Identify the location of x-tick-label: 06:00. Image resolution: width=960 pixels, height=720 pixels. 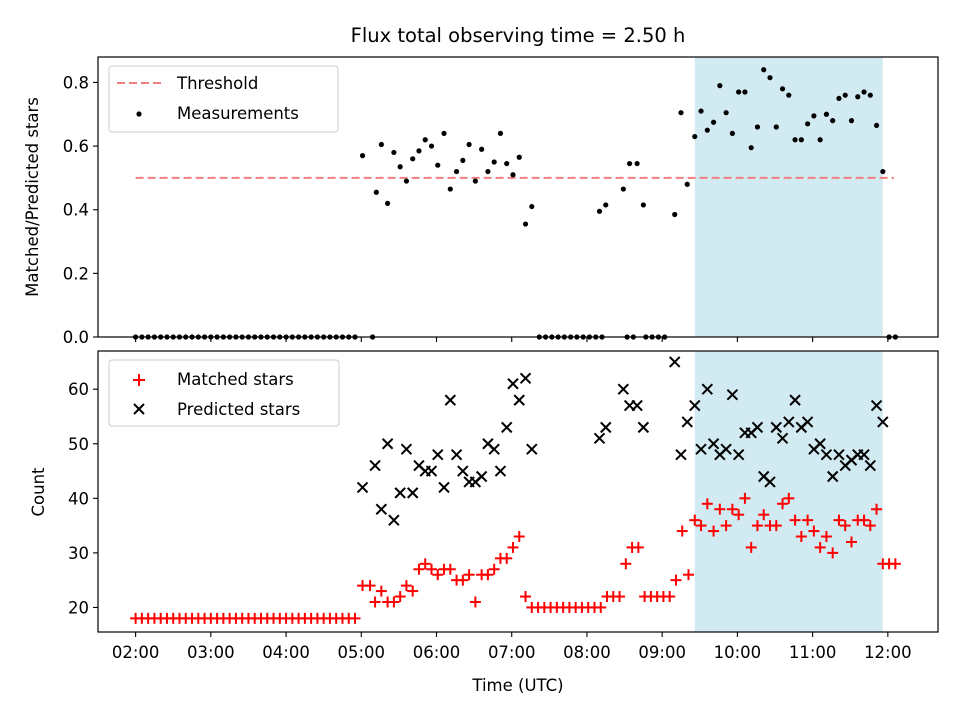
(437, 652).